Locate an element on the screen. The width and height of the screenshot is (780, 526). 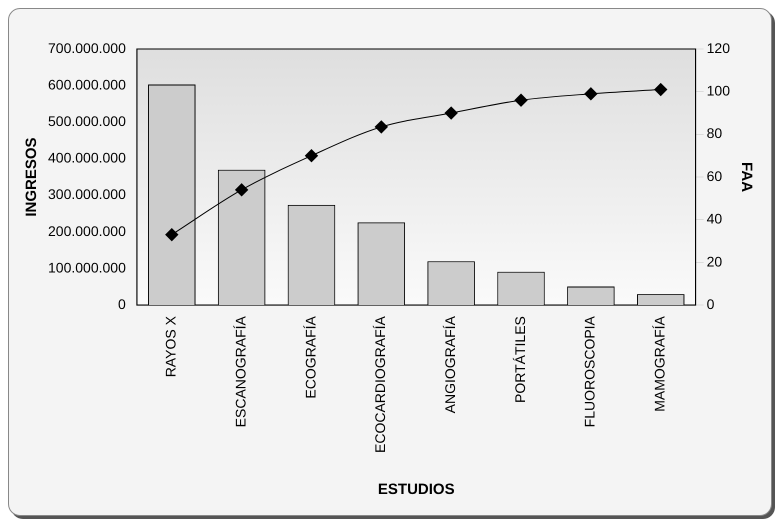
x-tick-label: FLUOROSCOPIA is located at coordinates (590, 371).